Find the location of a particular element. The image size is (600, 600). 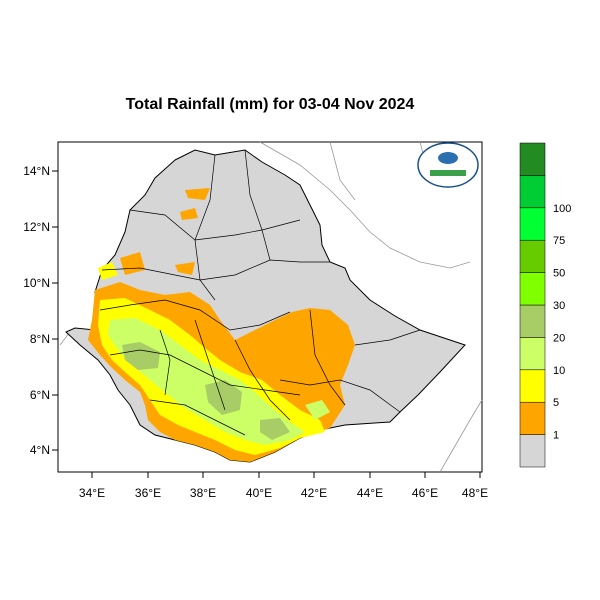

coastline-red-sea is located at coordinates (365, 205).